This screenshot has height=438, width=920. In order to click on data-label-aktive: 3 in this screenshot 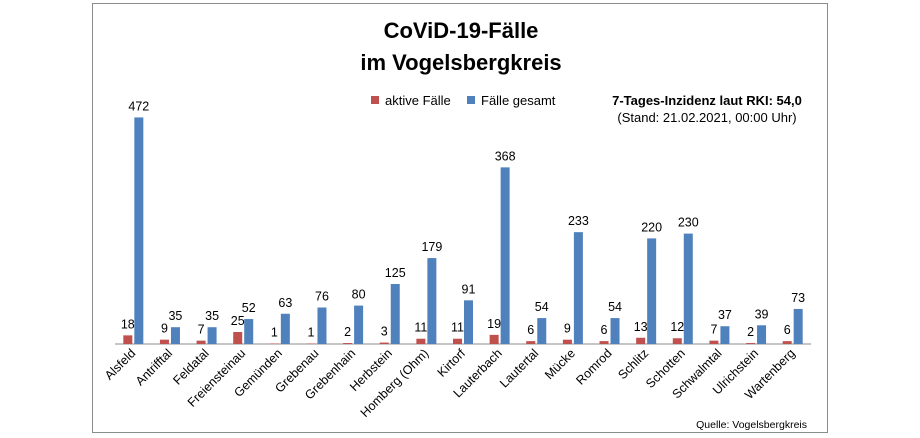, I will do `click(384, 332)`.